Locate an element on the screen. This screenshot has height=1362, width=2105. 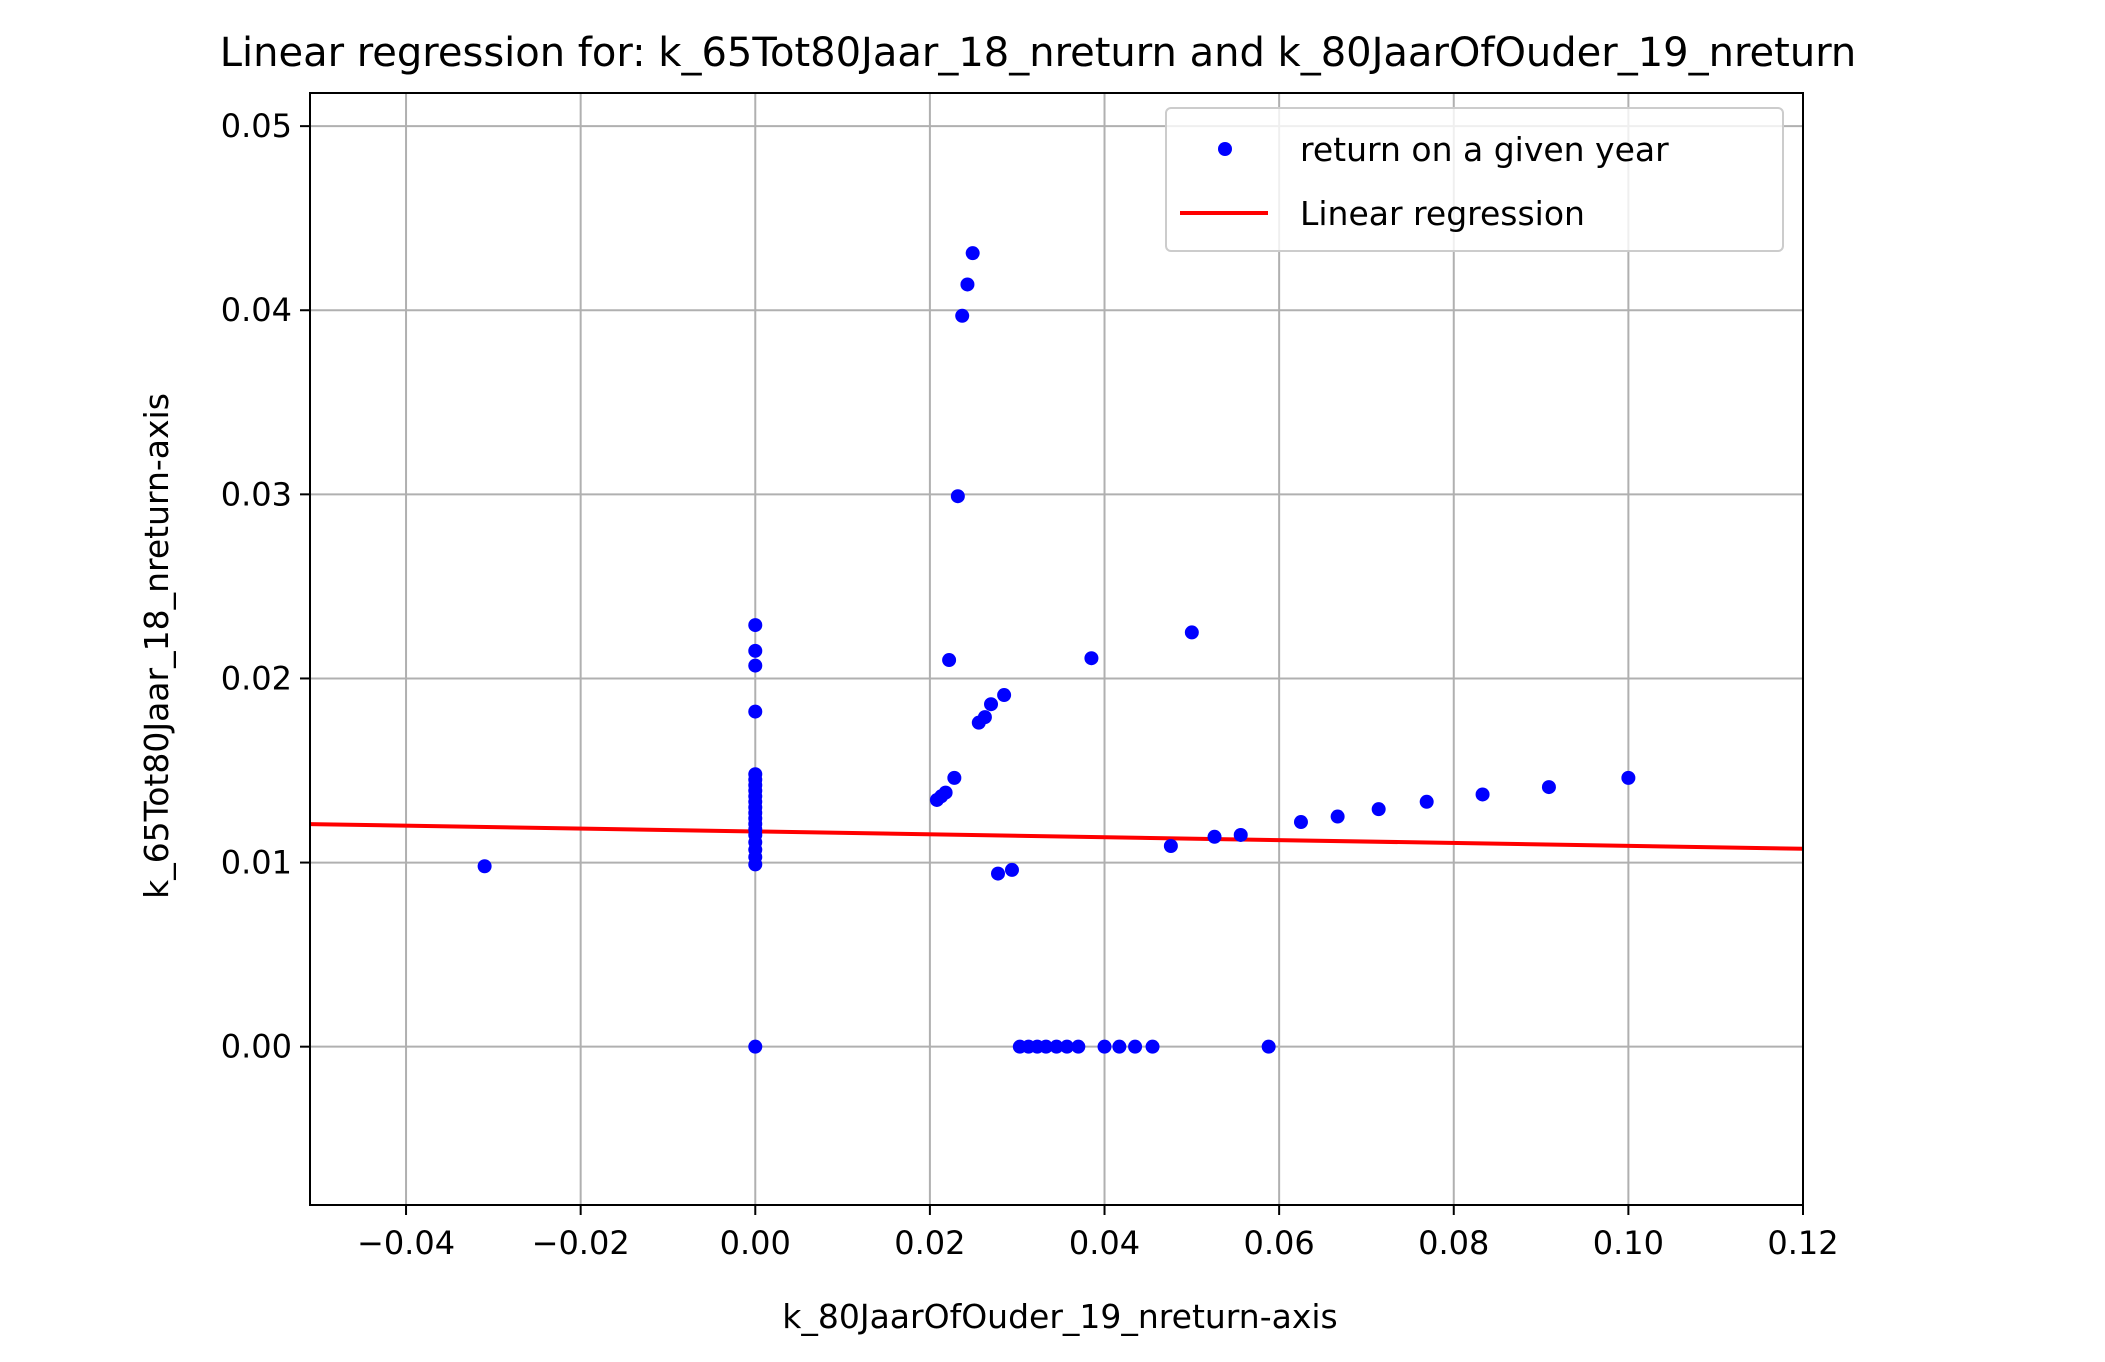
regression-line is located at coordinates (1056, 836).